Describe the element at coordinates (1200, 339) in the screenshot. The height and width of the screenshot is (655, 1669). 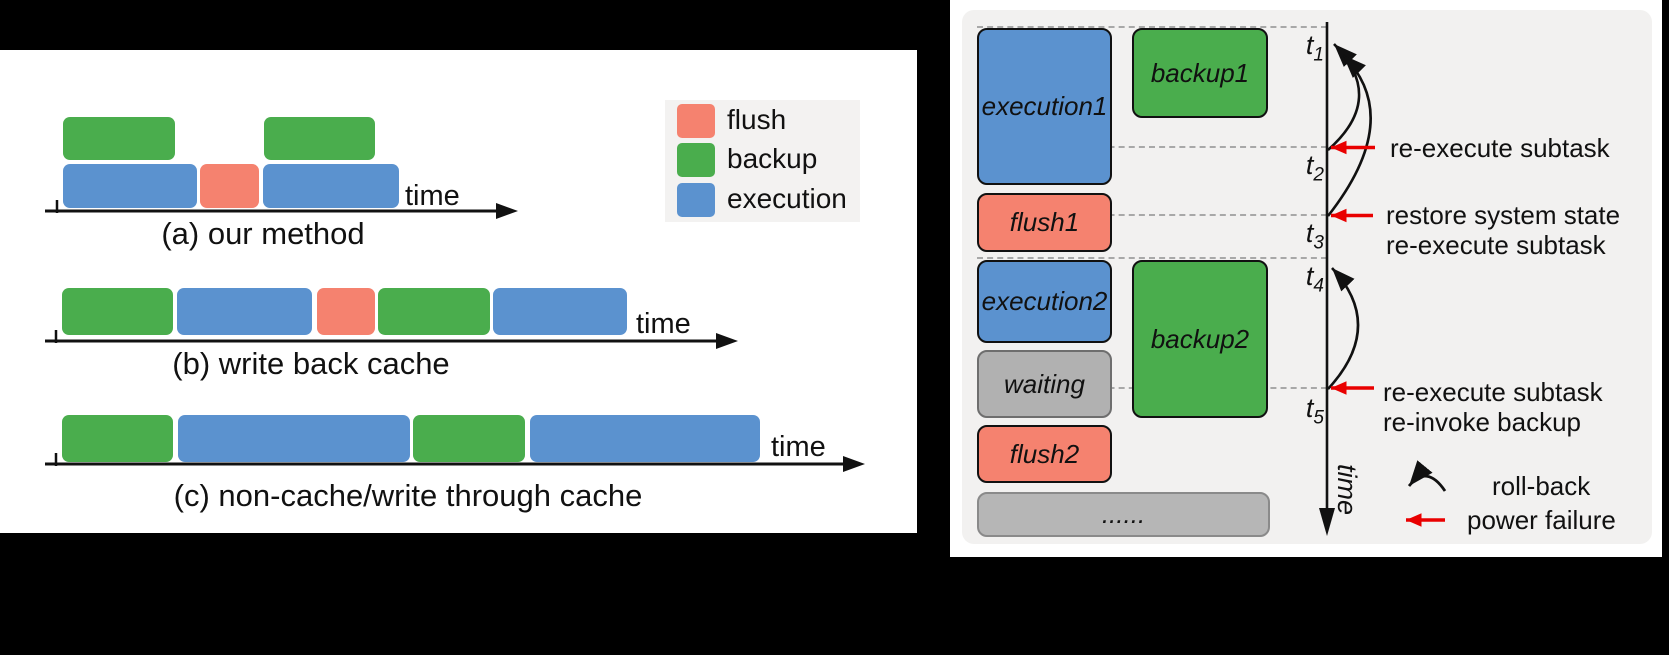
I see `backup2-block: backup2` at that location.